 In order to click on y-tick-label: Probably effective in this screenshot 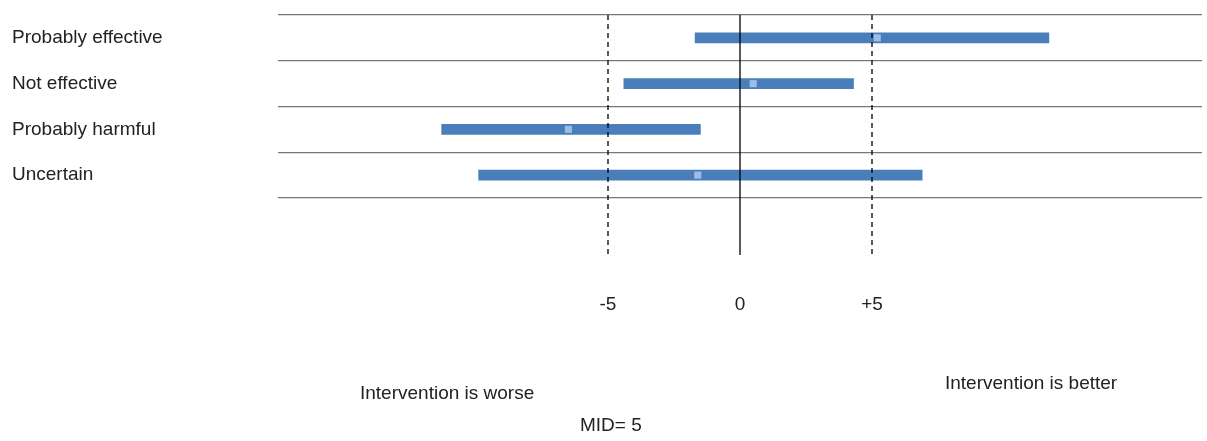, I will do `click(87, 37)`.